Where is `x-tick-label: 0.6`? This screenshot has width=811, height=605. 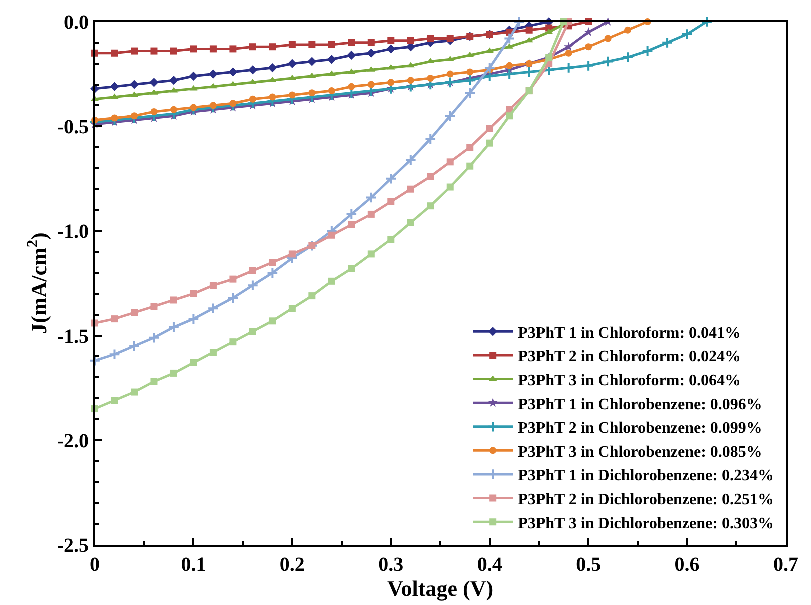 x-tick-label: 0.6 is located at coordinates (687, 565).